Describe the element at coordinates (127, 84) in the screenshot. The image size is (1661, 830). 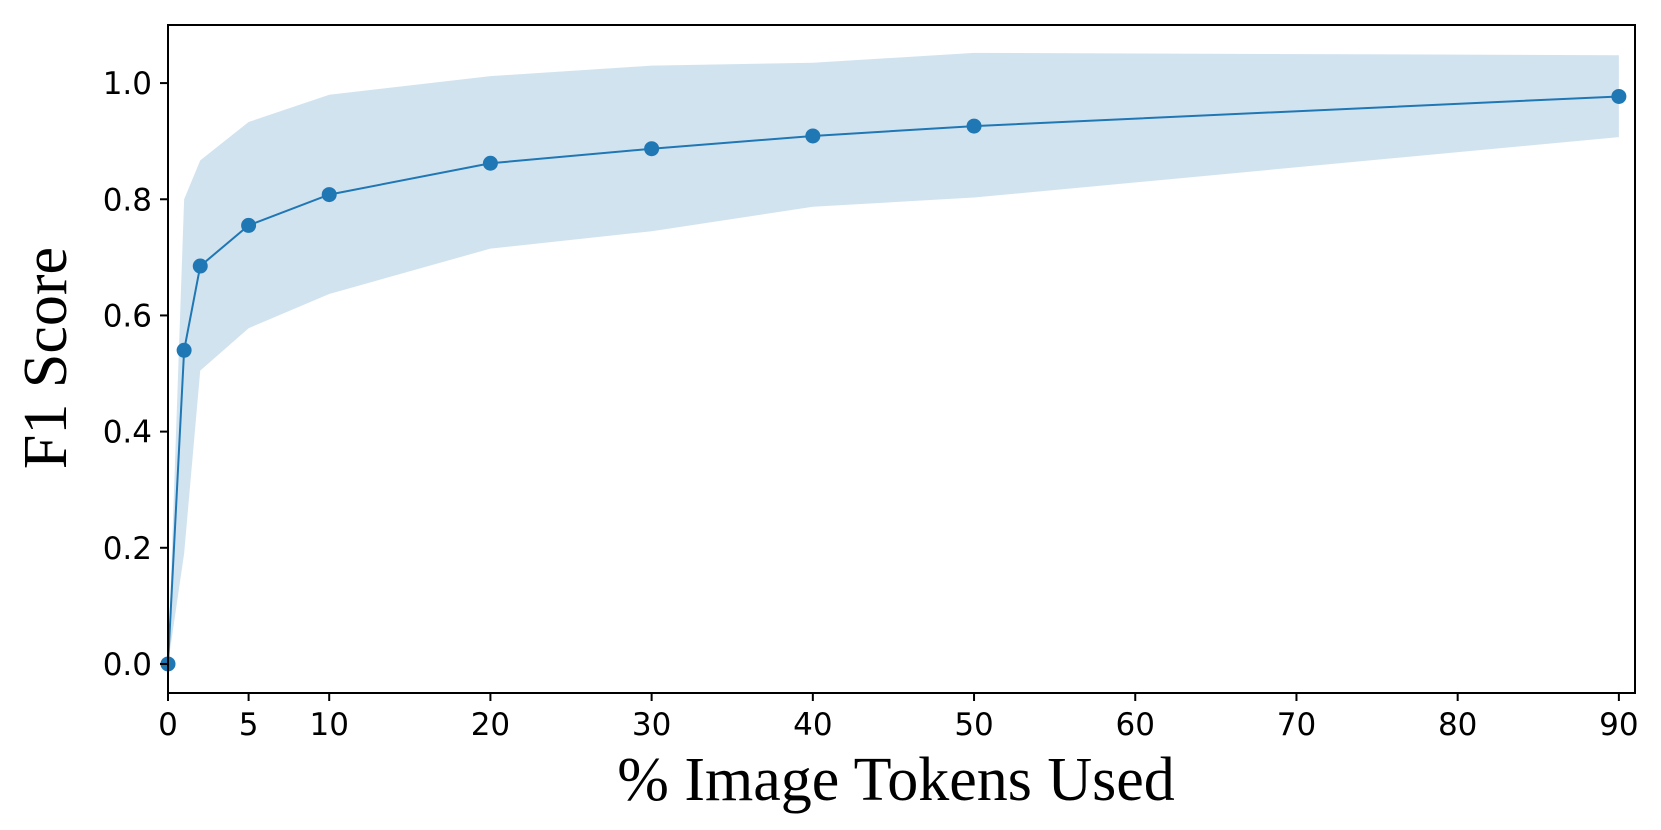
I see `y-tick-label: 1.0` at that location.